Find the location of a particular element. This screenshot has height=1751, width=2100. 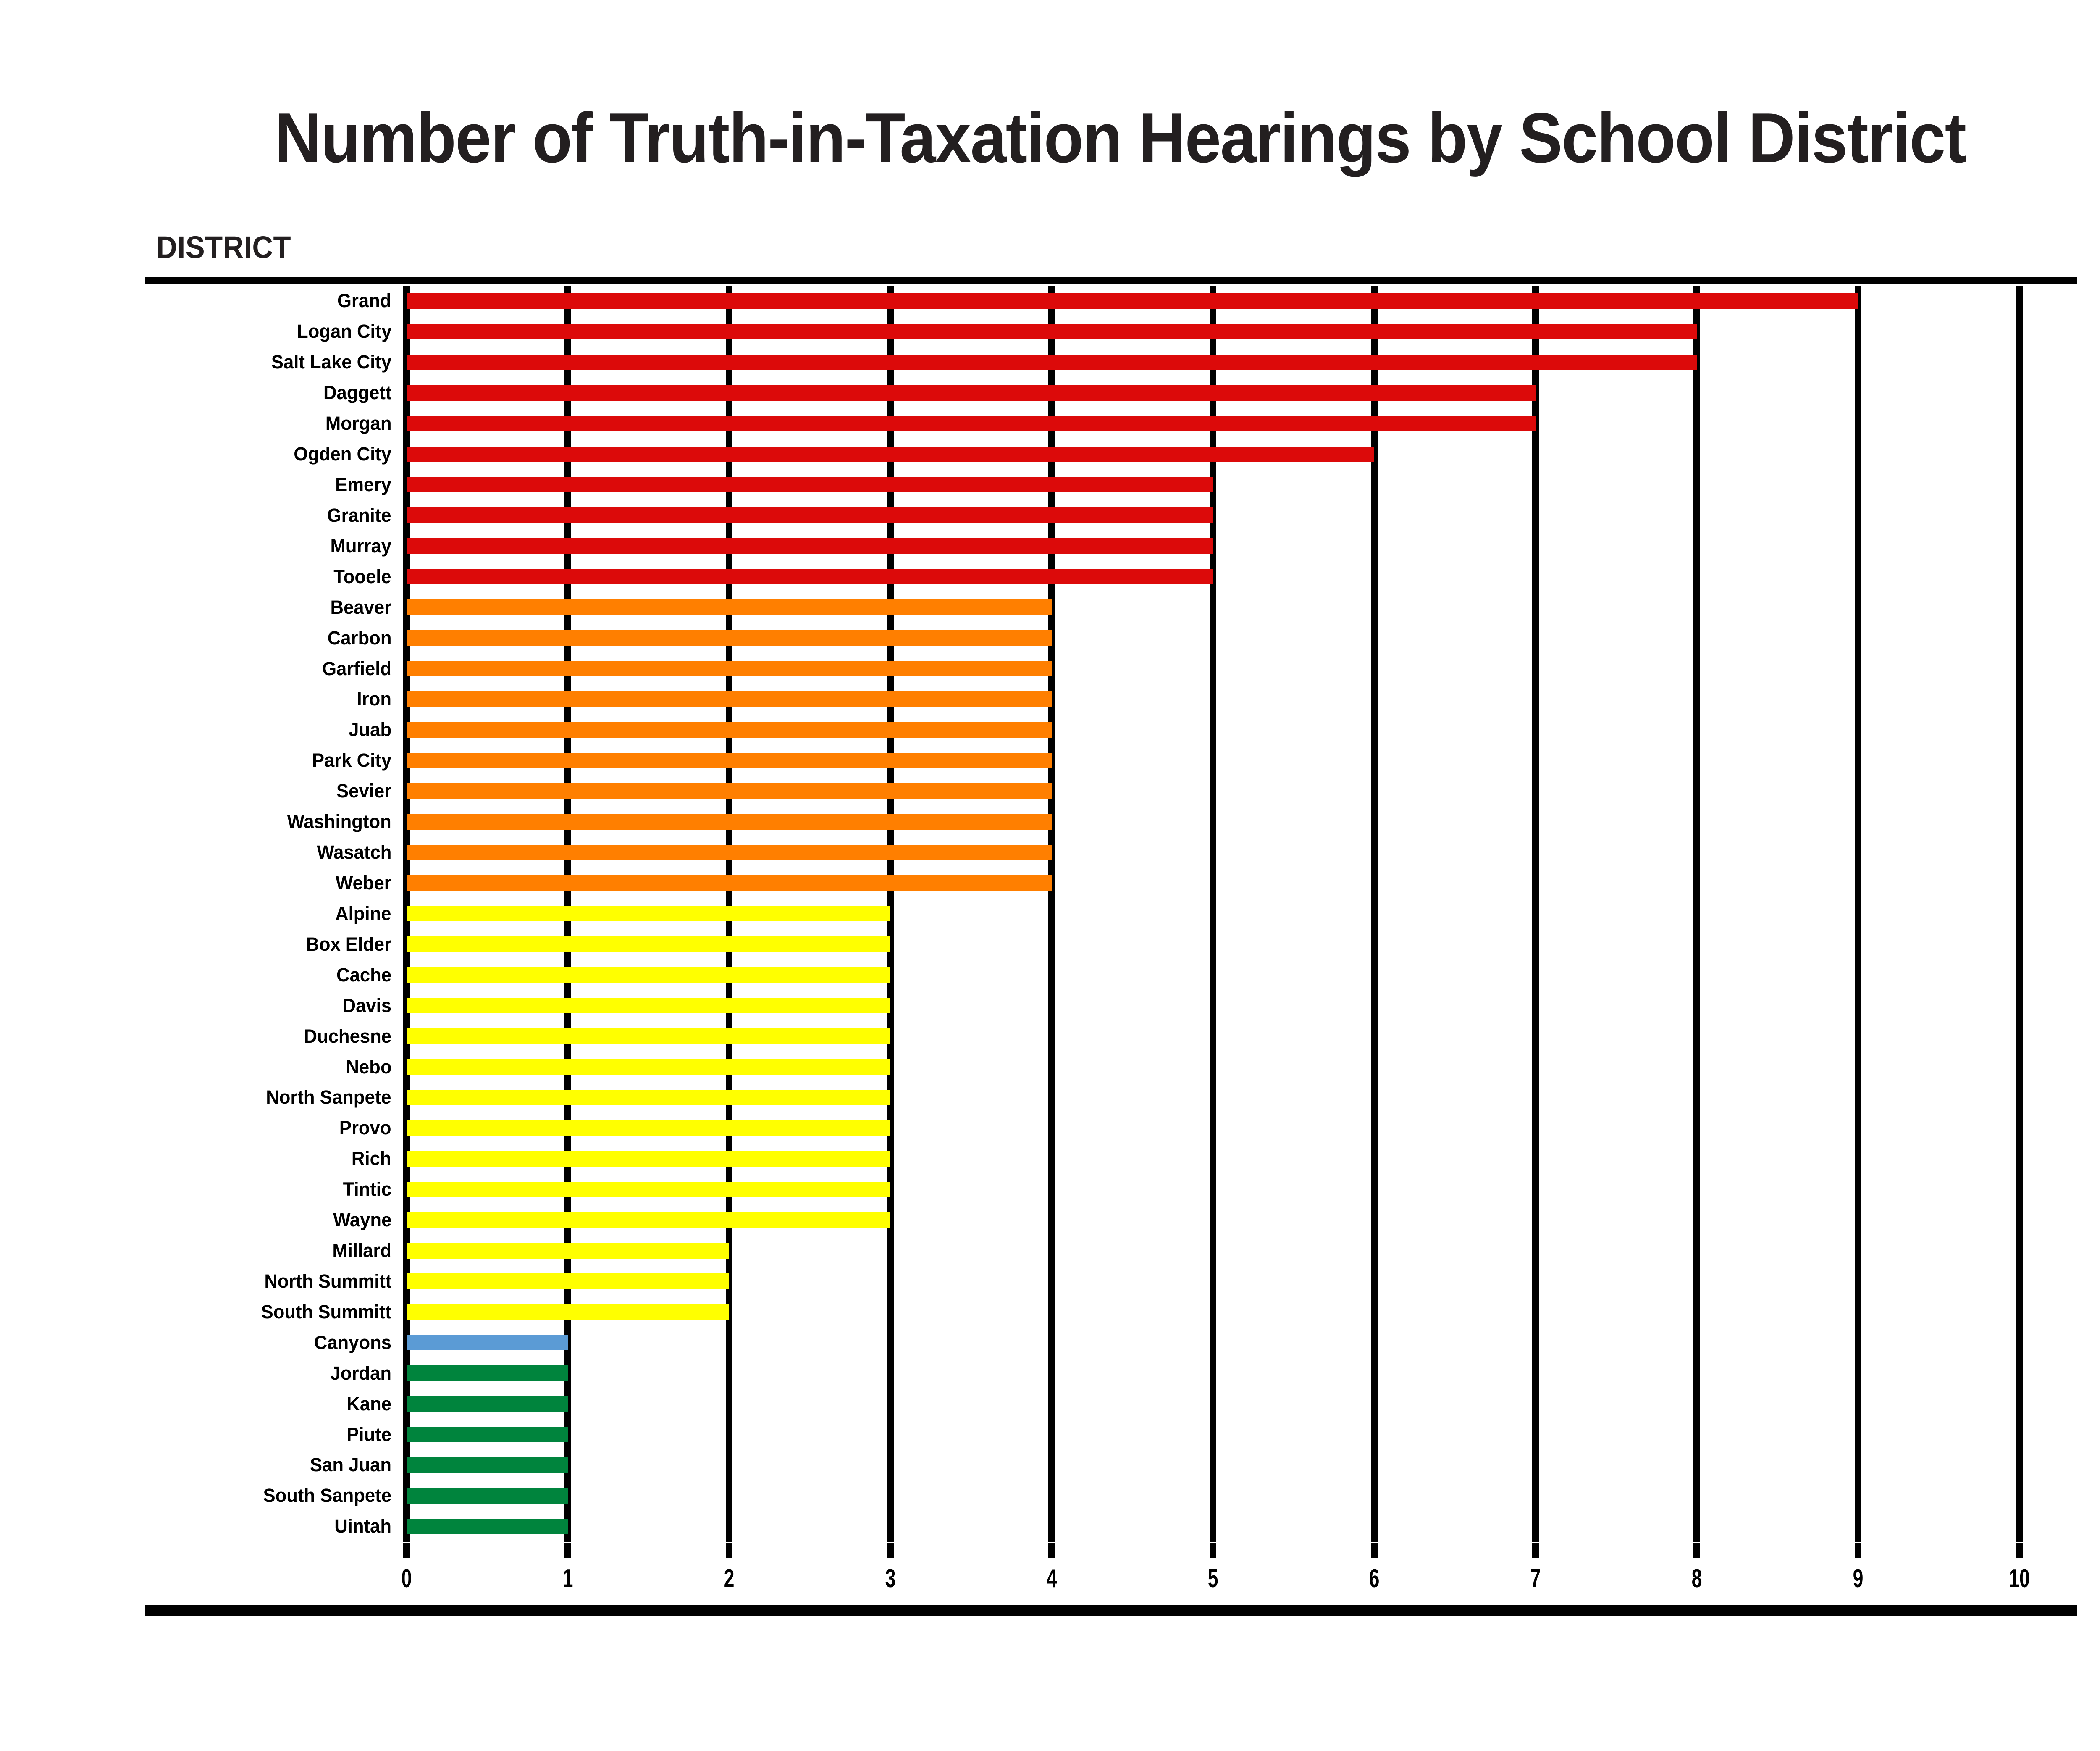

category-label: Logan City is located at coordinates (201, 331).